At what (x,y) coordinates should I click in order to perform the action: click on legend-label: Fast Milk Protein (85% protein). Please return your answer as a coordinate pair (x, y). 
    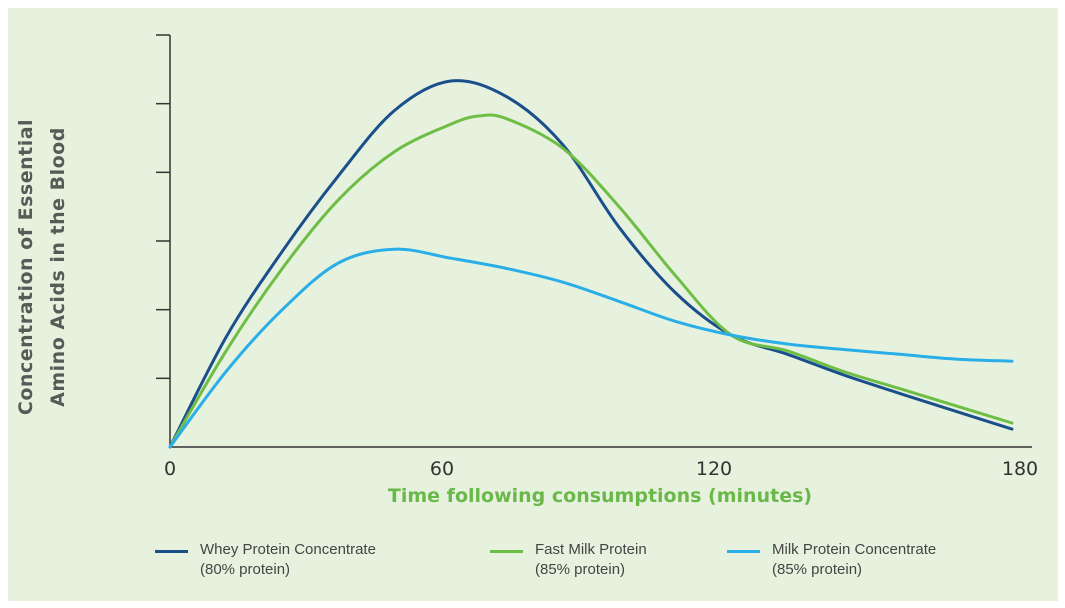
    Looking at the image, I should click on (591, 560).